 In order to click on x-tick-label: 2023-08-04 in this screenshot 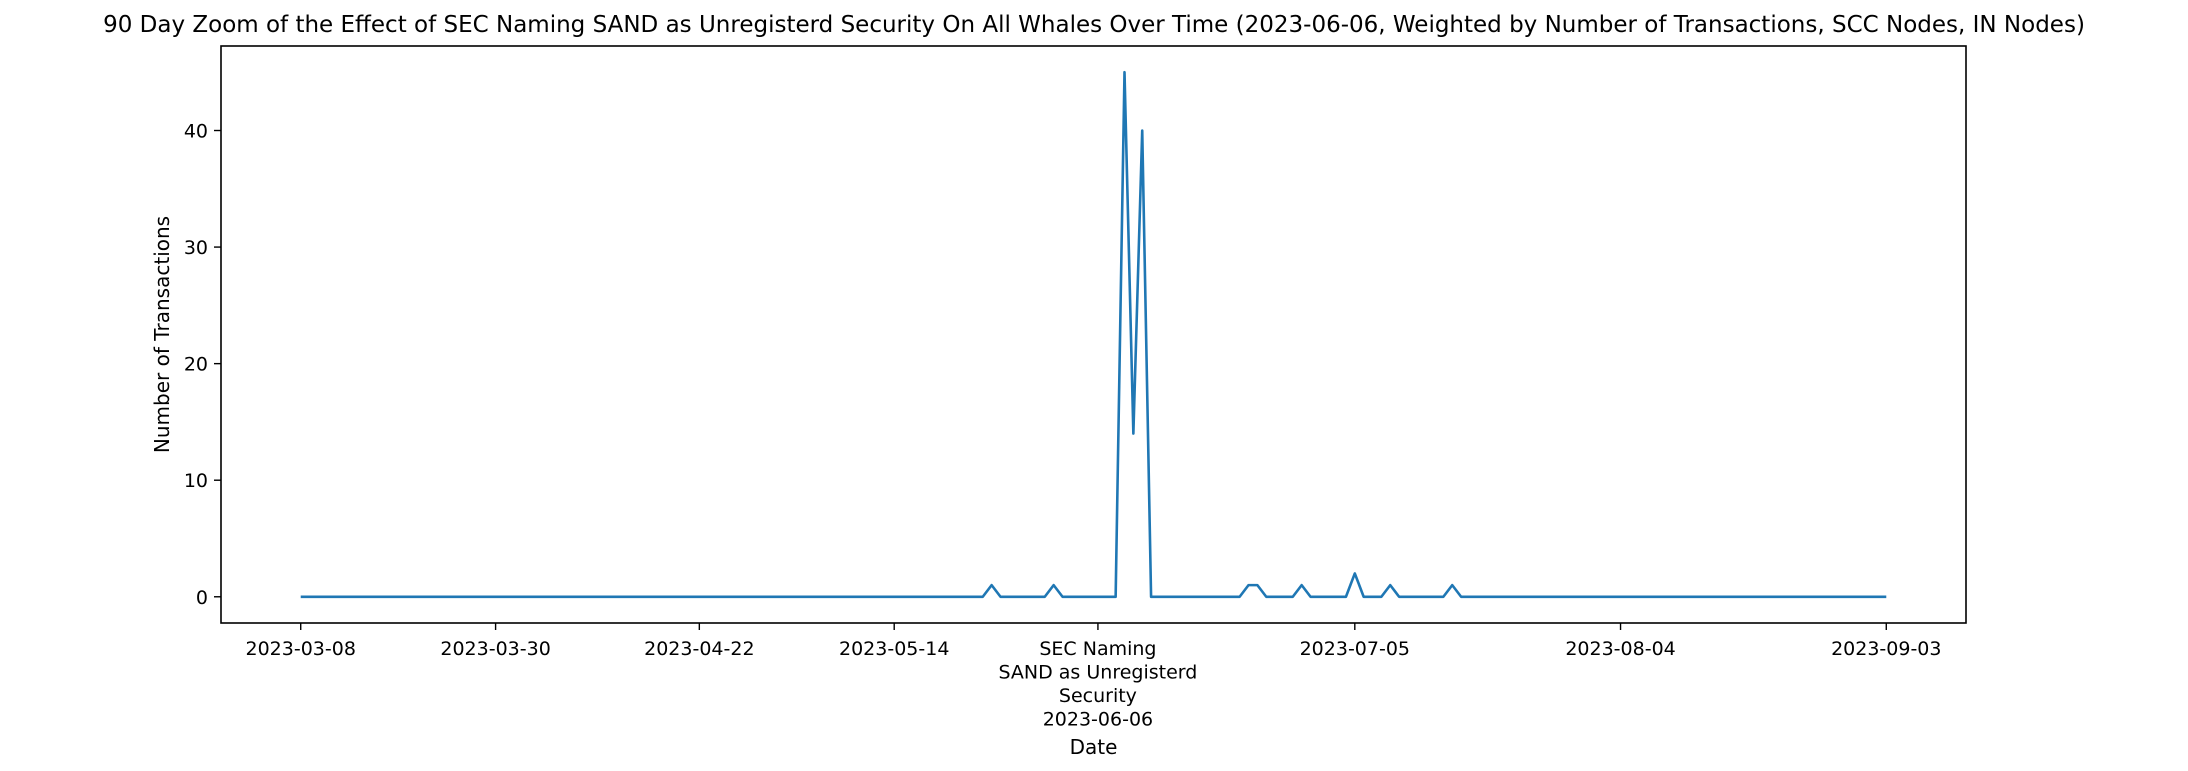, I will do `click(1620, 649)`.